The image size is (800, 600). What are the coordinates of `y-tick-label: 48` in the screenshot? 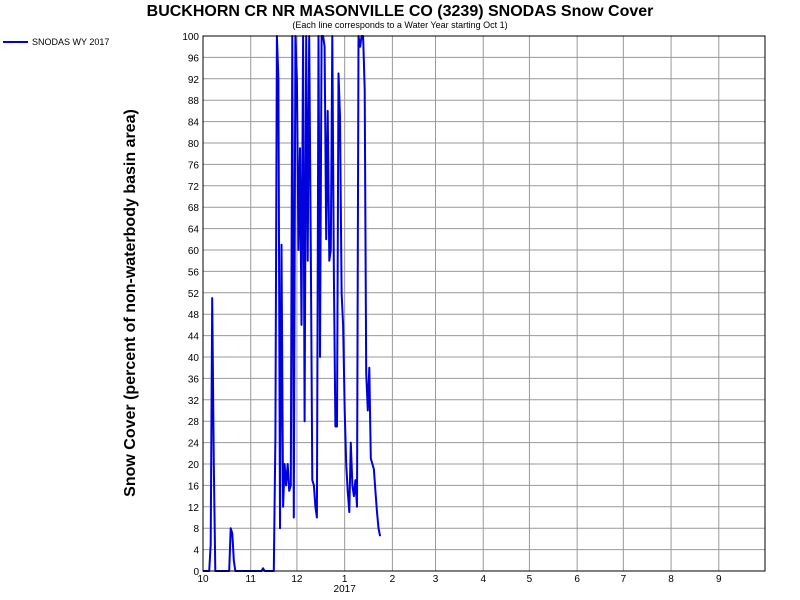 It's located at (194, 315).